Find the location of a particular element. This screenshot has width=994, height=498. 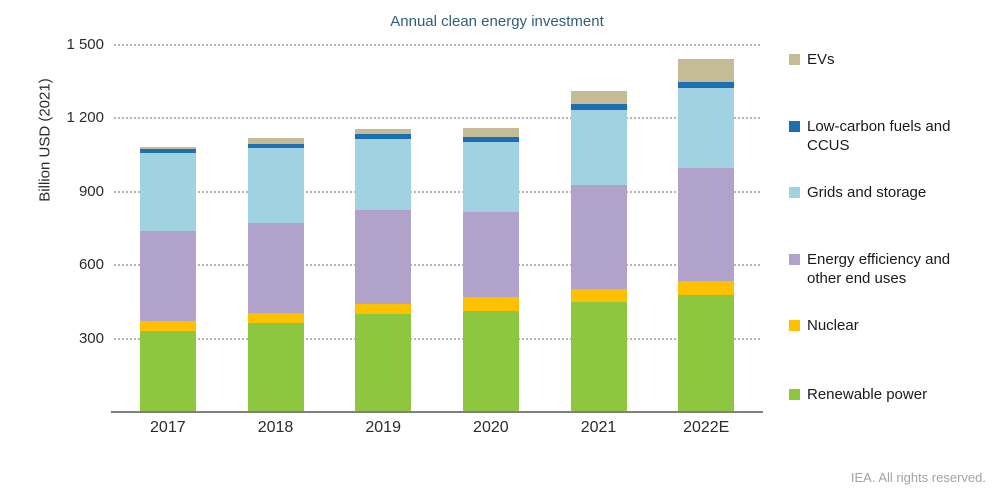

bar-segment-2020-renewable-power is located at coordinates (490, 360).